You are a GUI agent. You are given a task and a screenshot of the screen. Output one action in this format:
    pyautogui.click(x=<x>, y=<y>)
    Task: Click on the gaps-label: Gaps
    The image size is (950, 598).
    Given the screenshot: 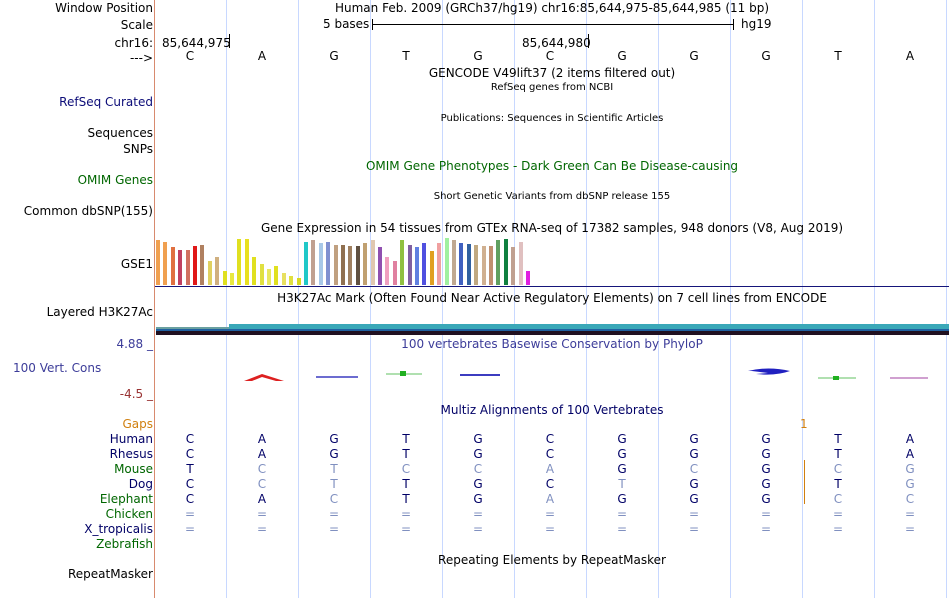 What is the action you would take?
    pyautogui.click(x=137, y=424)
    